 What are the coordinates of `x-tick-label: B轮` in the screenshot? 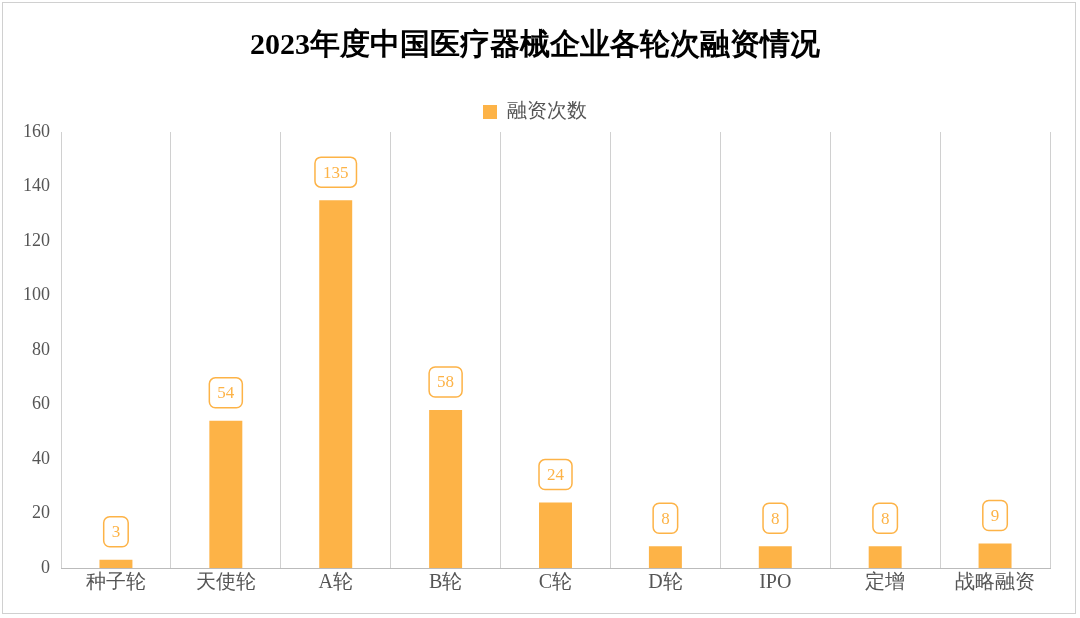 It's located at (445, 581).